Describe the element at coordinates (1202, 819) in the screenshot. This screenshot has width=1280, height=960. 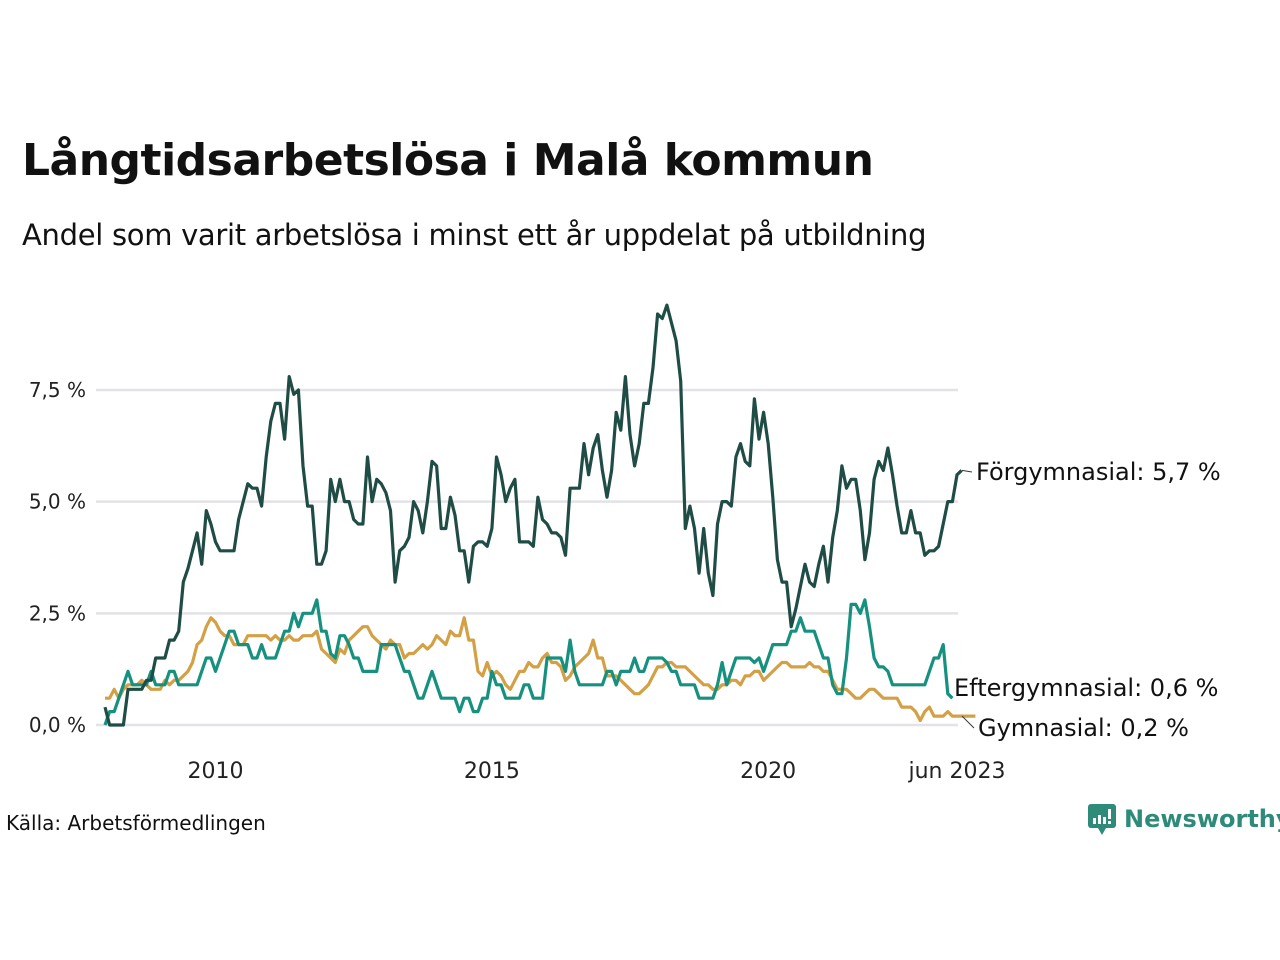
I see `brand-name: Newsworthy` at that location.